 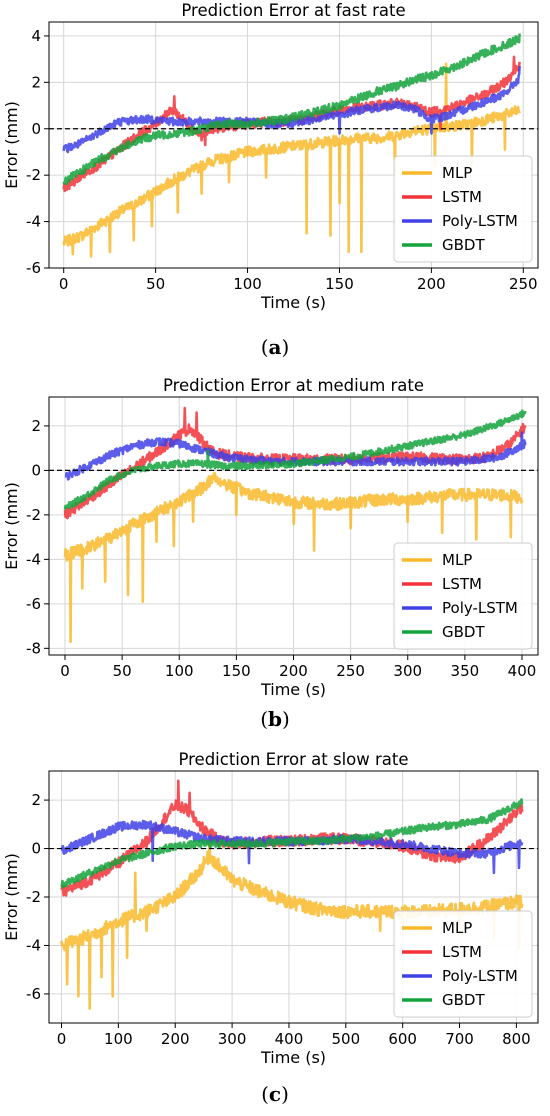 What do you see at coordinates (33, 648) in the screenshot?
I see `y-tick-label: -8` at bounding box center [33, 648].